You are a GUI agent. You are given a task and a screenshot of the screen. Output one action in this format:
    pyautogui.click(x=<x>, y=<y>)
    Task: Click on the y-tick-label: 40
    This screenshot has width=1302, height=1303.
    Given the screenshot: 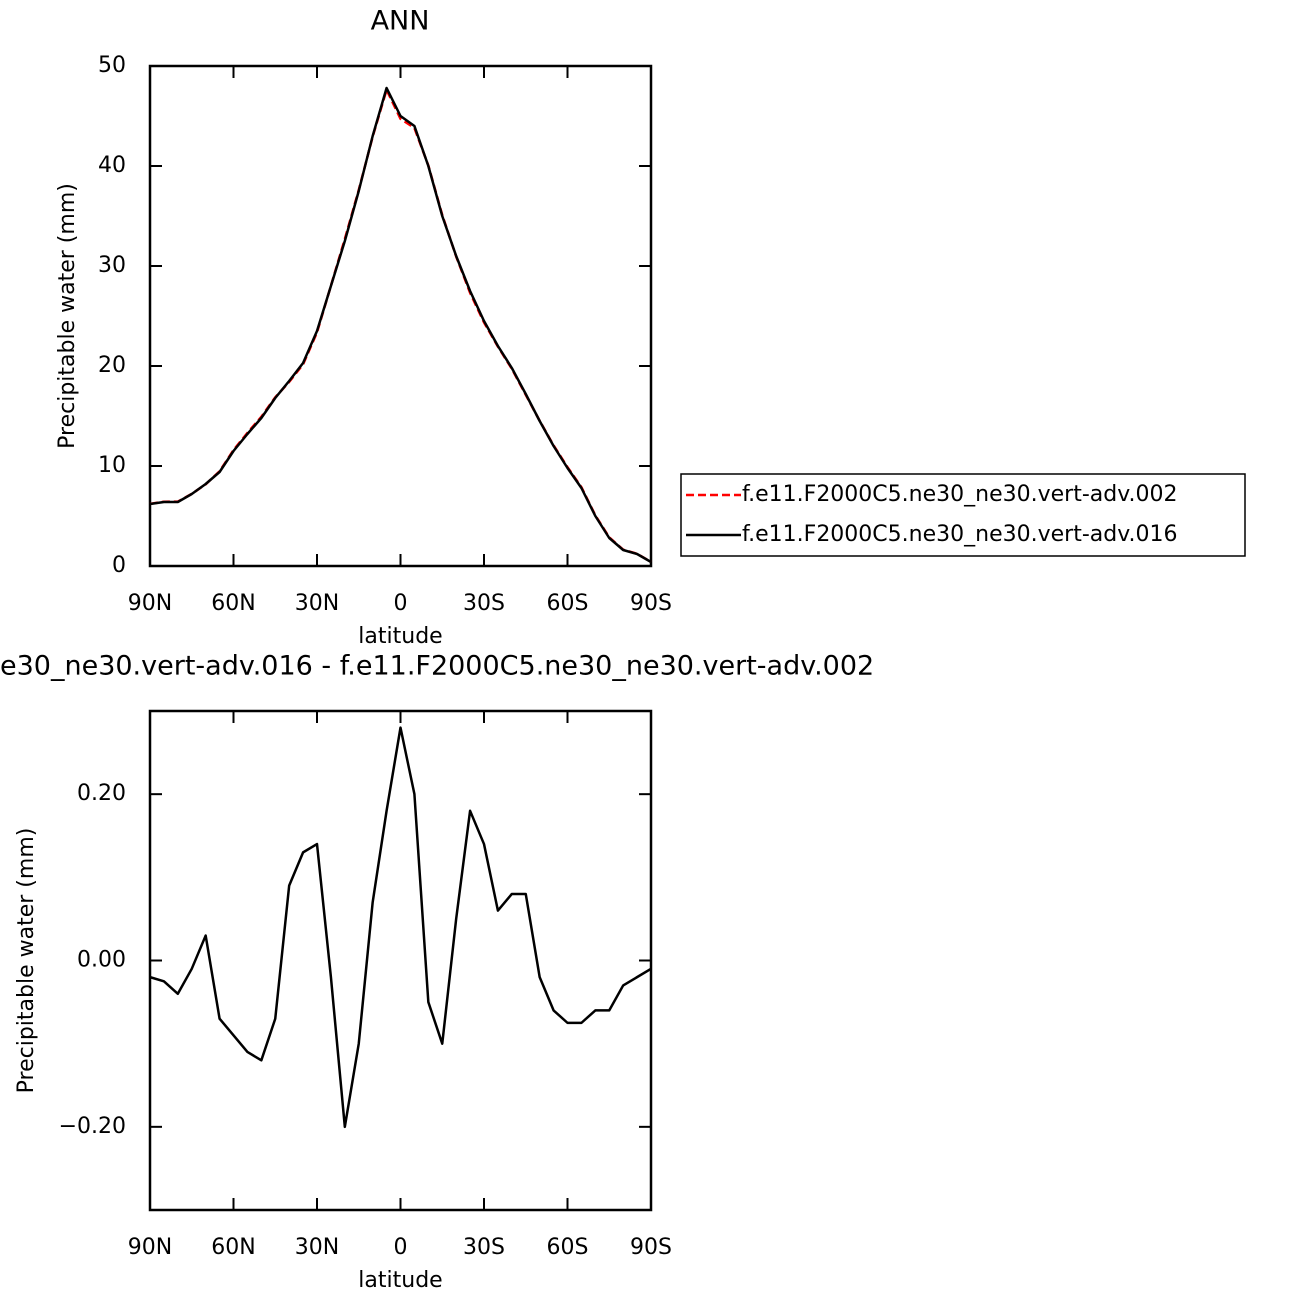 What is the action you would take?
    pyautogui.click(x=112, y=165)
    